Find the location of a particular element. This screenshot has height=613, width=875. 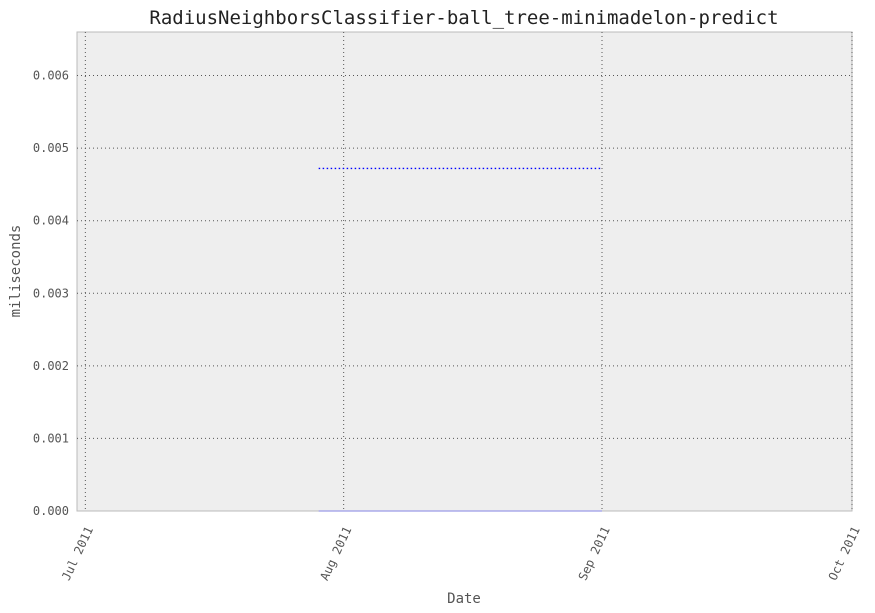

y-tick-label: 0.002 is located at coordinates (51, 366).